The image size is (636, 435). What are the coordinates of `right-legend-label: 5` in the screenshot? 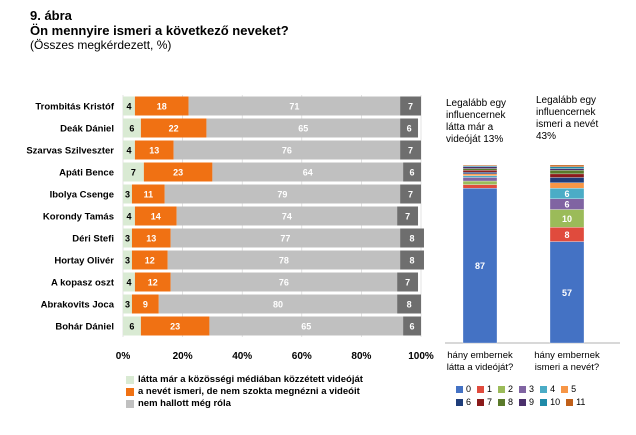 It's located at (574, 389).